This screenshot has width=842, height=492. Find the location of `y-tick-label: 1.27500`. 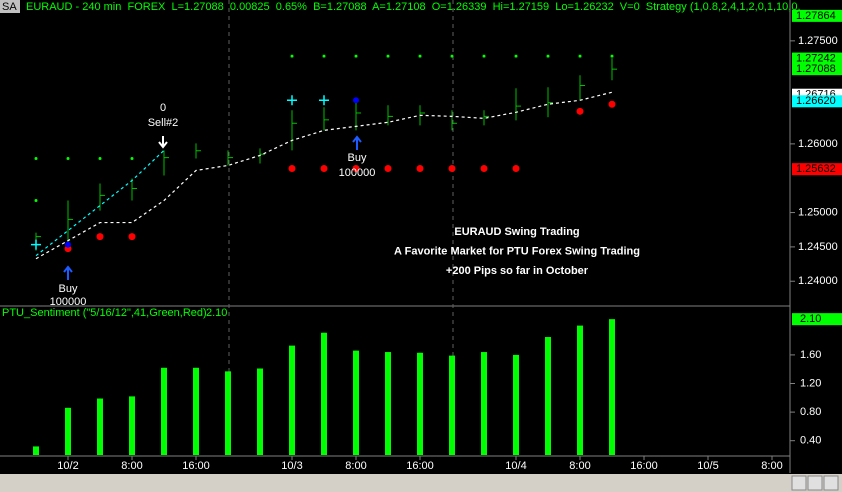

y-tick-label: 1.27500 is located at coordinates (818, 41).